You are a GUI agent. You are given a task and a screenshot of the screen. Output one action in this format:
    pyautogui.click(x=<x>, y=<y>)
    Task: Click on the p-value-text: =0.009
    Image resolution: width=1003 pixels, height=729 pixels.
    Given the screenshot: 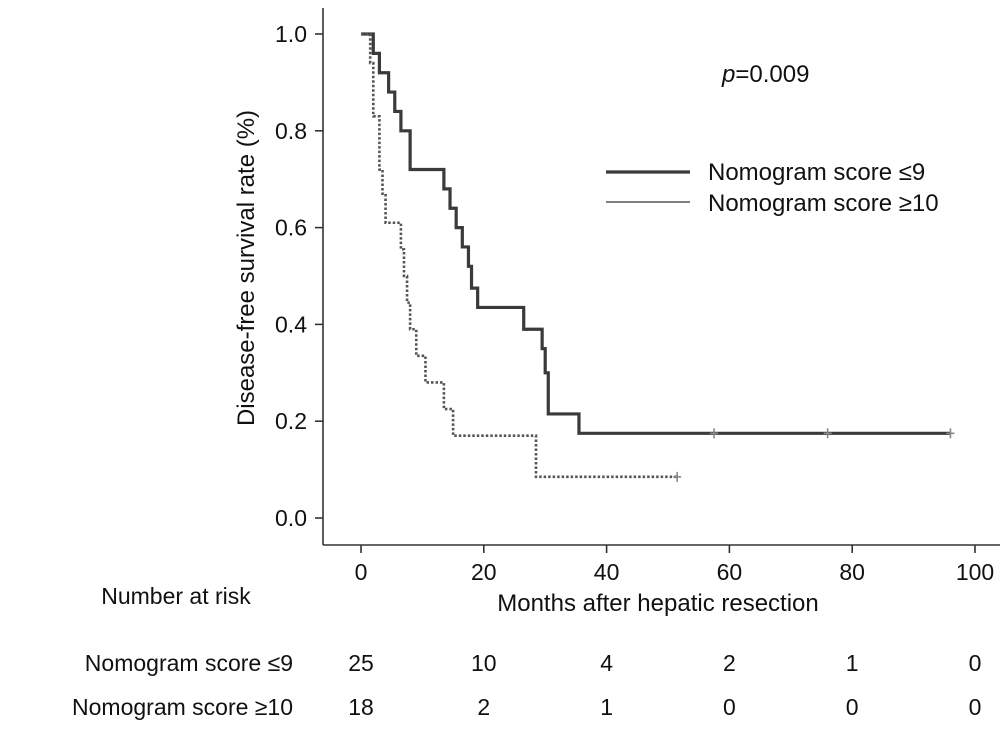 What is the action you would take?
    pyautogui.click(x=772, y=74)
    